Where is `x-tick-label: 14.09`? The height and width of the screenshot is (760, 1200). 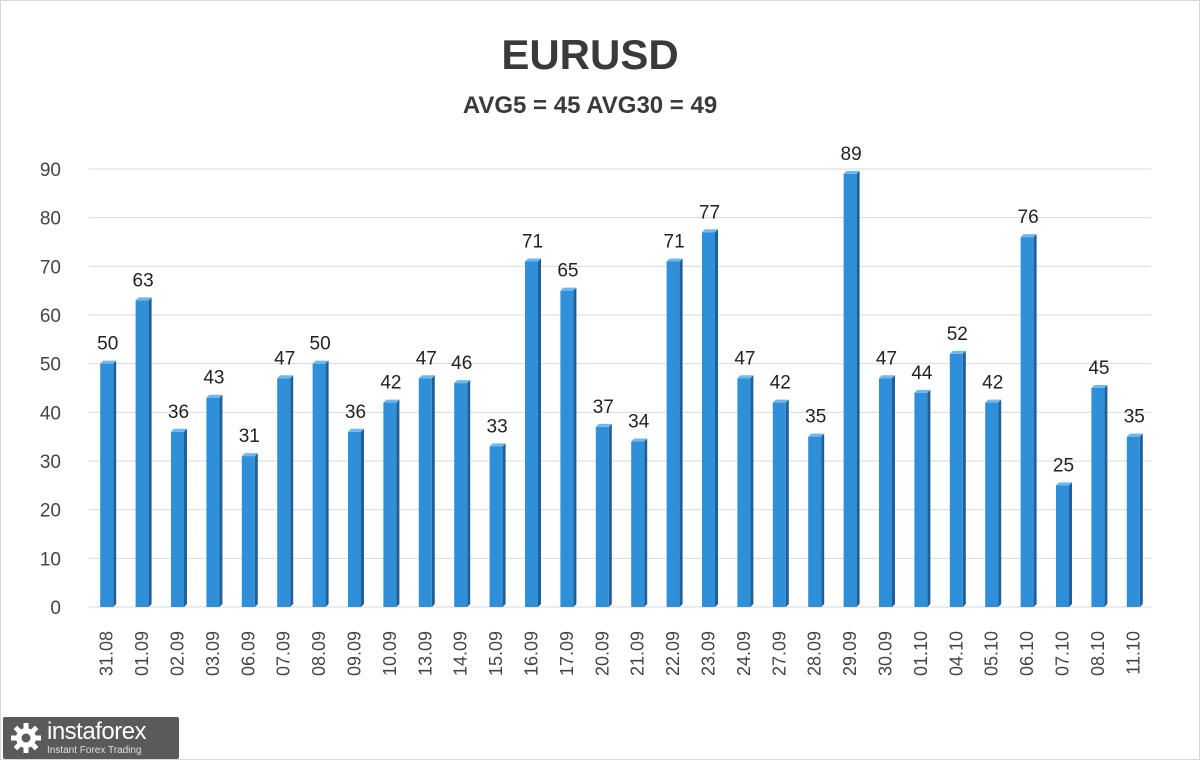
x-tick-label: 14.09 is located at coordinates (461, 653).